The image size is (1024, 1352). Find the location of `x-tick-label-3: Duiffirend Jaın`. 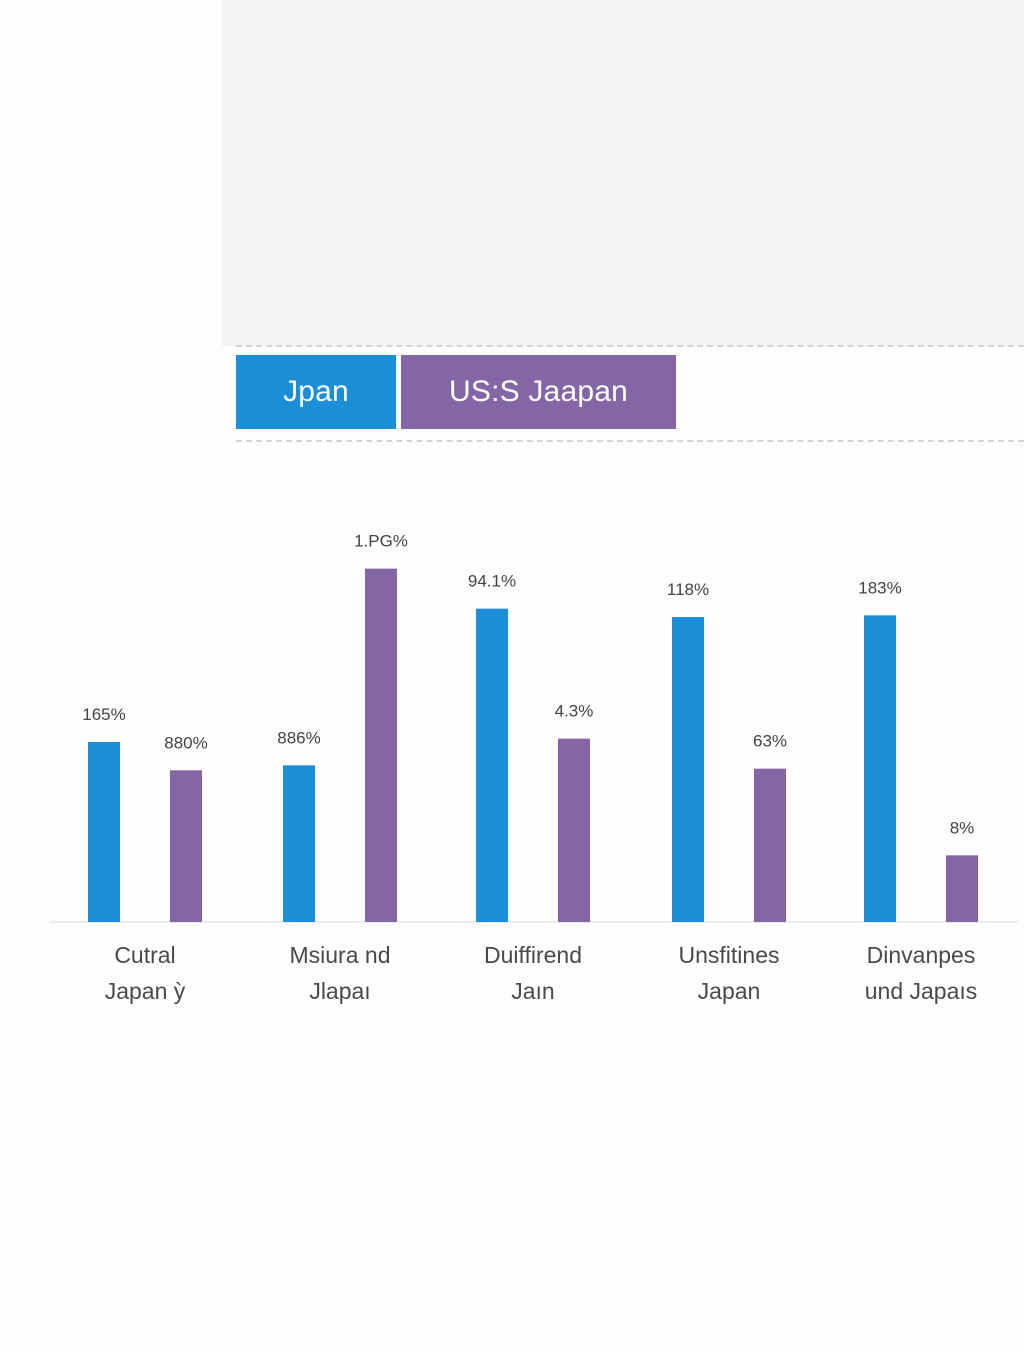

x-tick-label-3: Duiffirend Jaın is located at coordinates (533, 973).